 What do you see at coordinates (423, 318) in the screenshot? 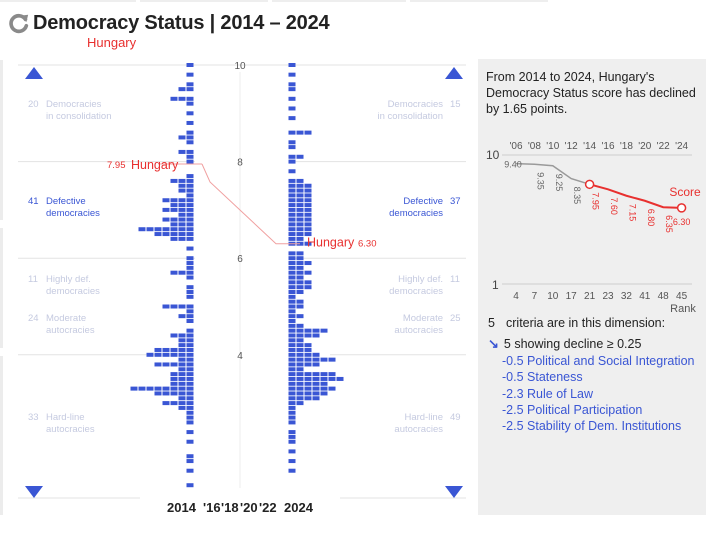
I see `category-label-2024: Moderate` at bounding box center [423, 318].